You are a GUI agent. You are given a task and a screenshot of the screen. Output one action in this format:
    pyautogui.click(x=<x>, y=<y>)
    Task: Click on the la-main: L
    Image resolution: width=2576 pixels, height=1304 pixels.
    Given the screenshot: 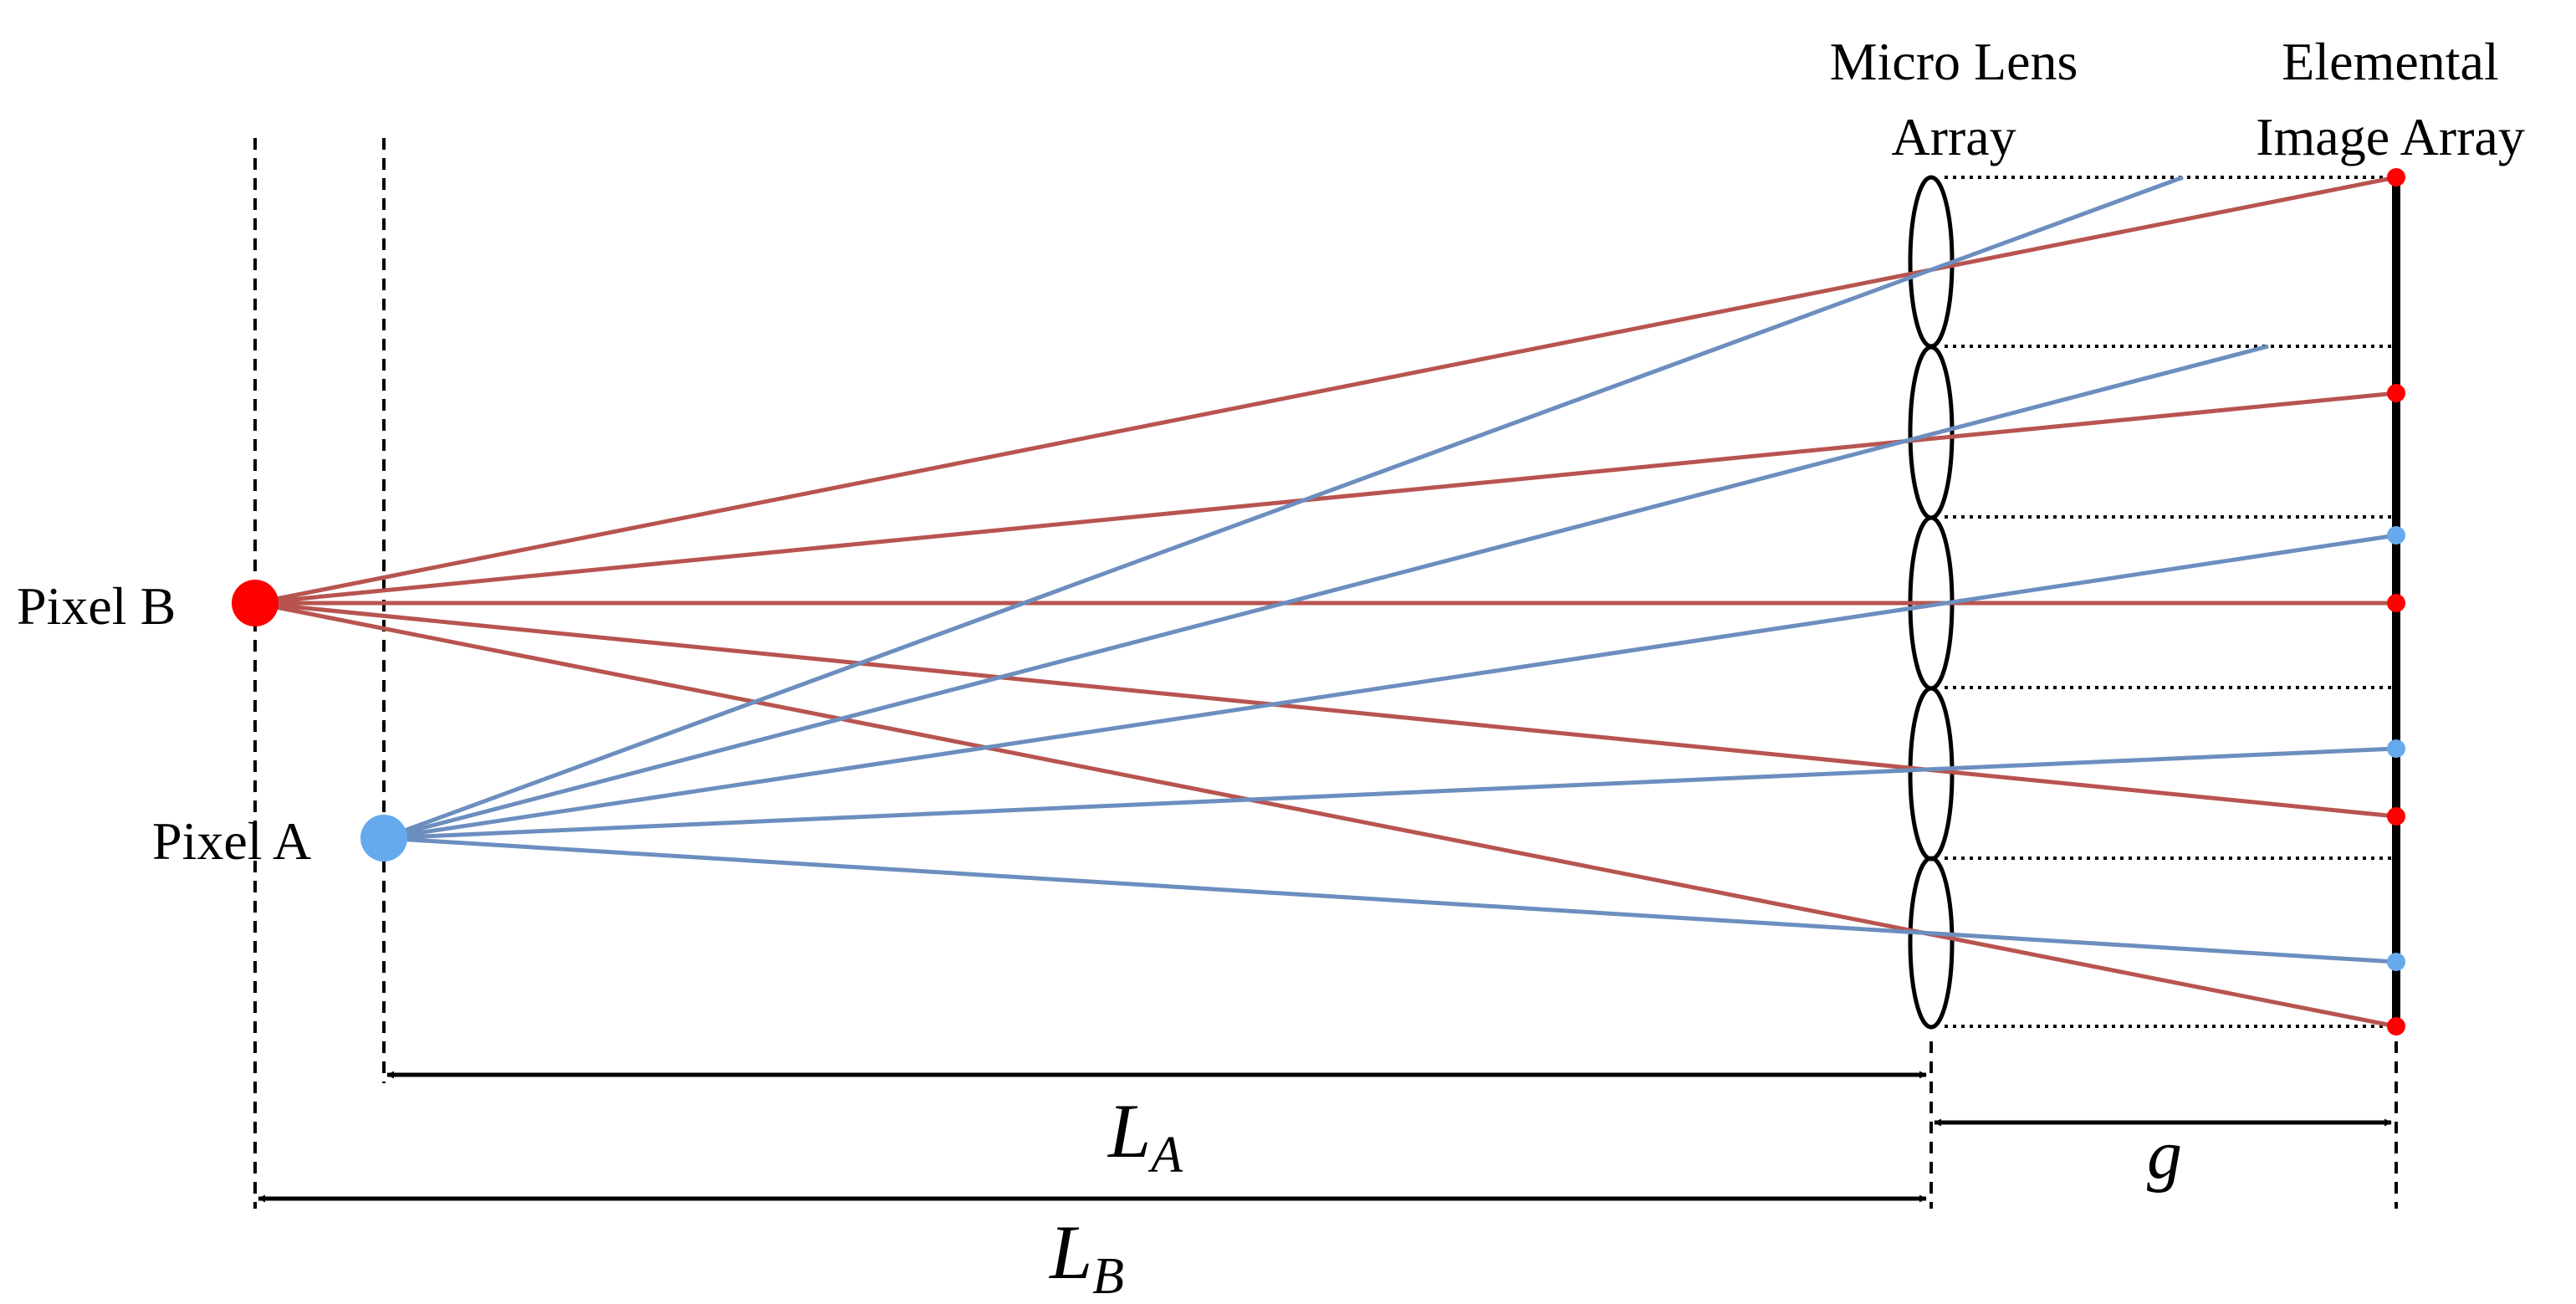 What is the action you would take?
    pyautogui.click(x=1129, y=1131)
    